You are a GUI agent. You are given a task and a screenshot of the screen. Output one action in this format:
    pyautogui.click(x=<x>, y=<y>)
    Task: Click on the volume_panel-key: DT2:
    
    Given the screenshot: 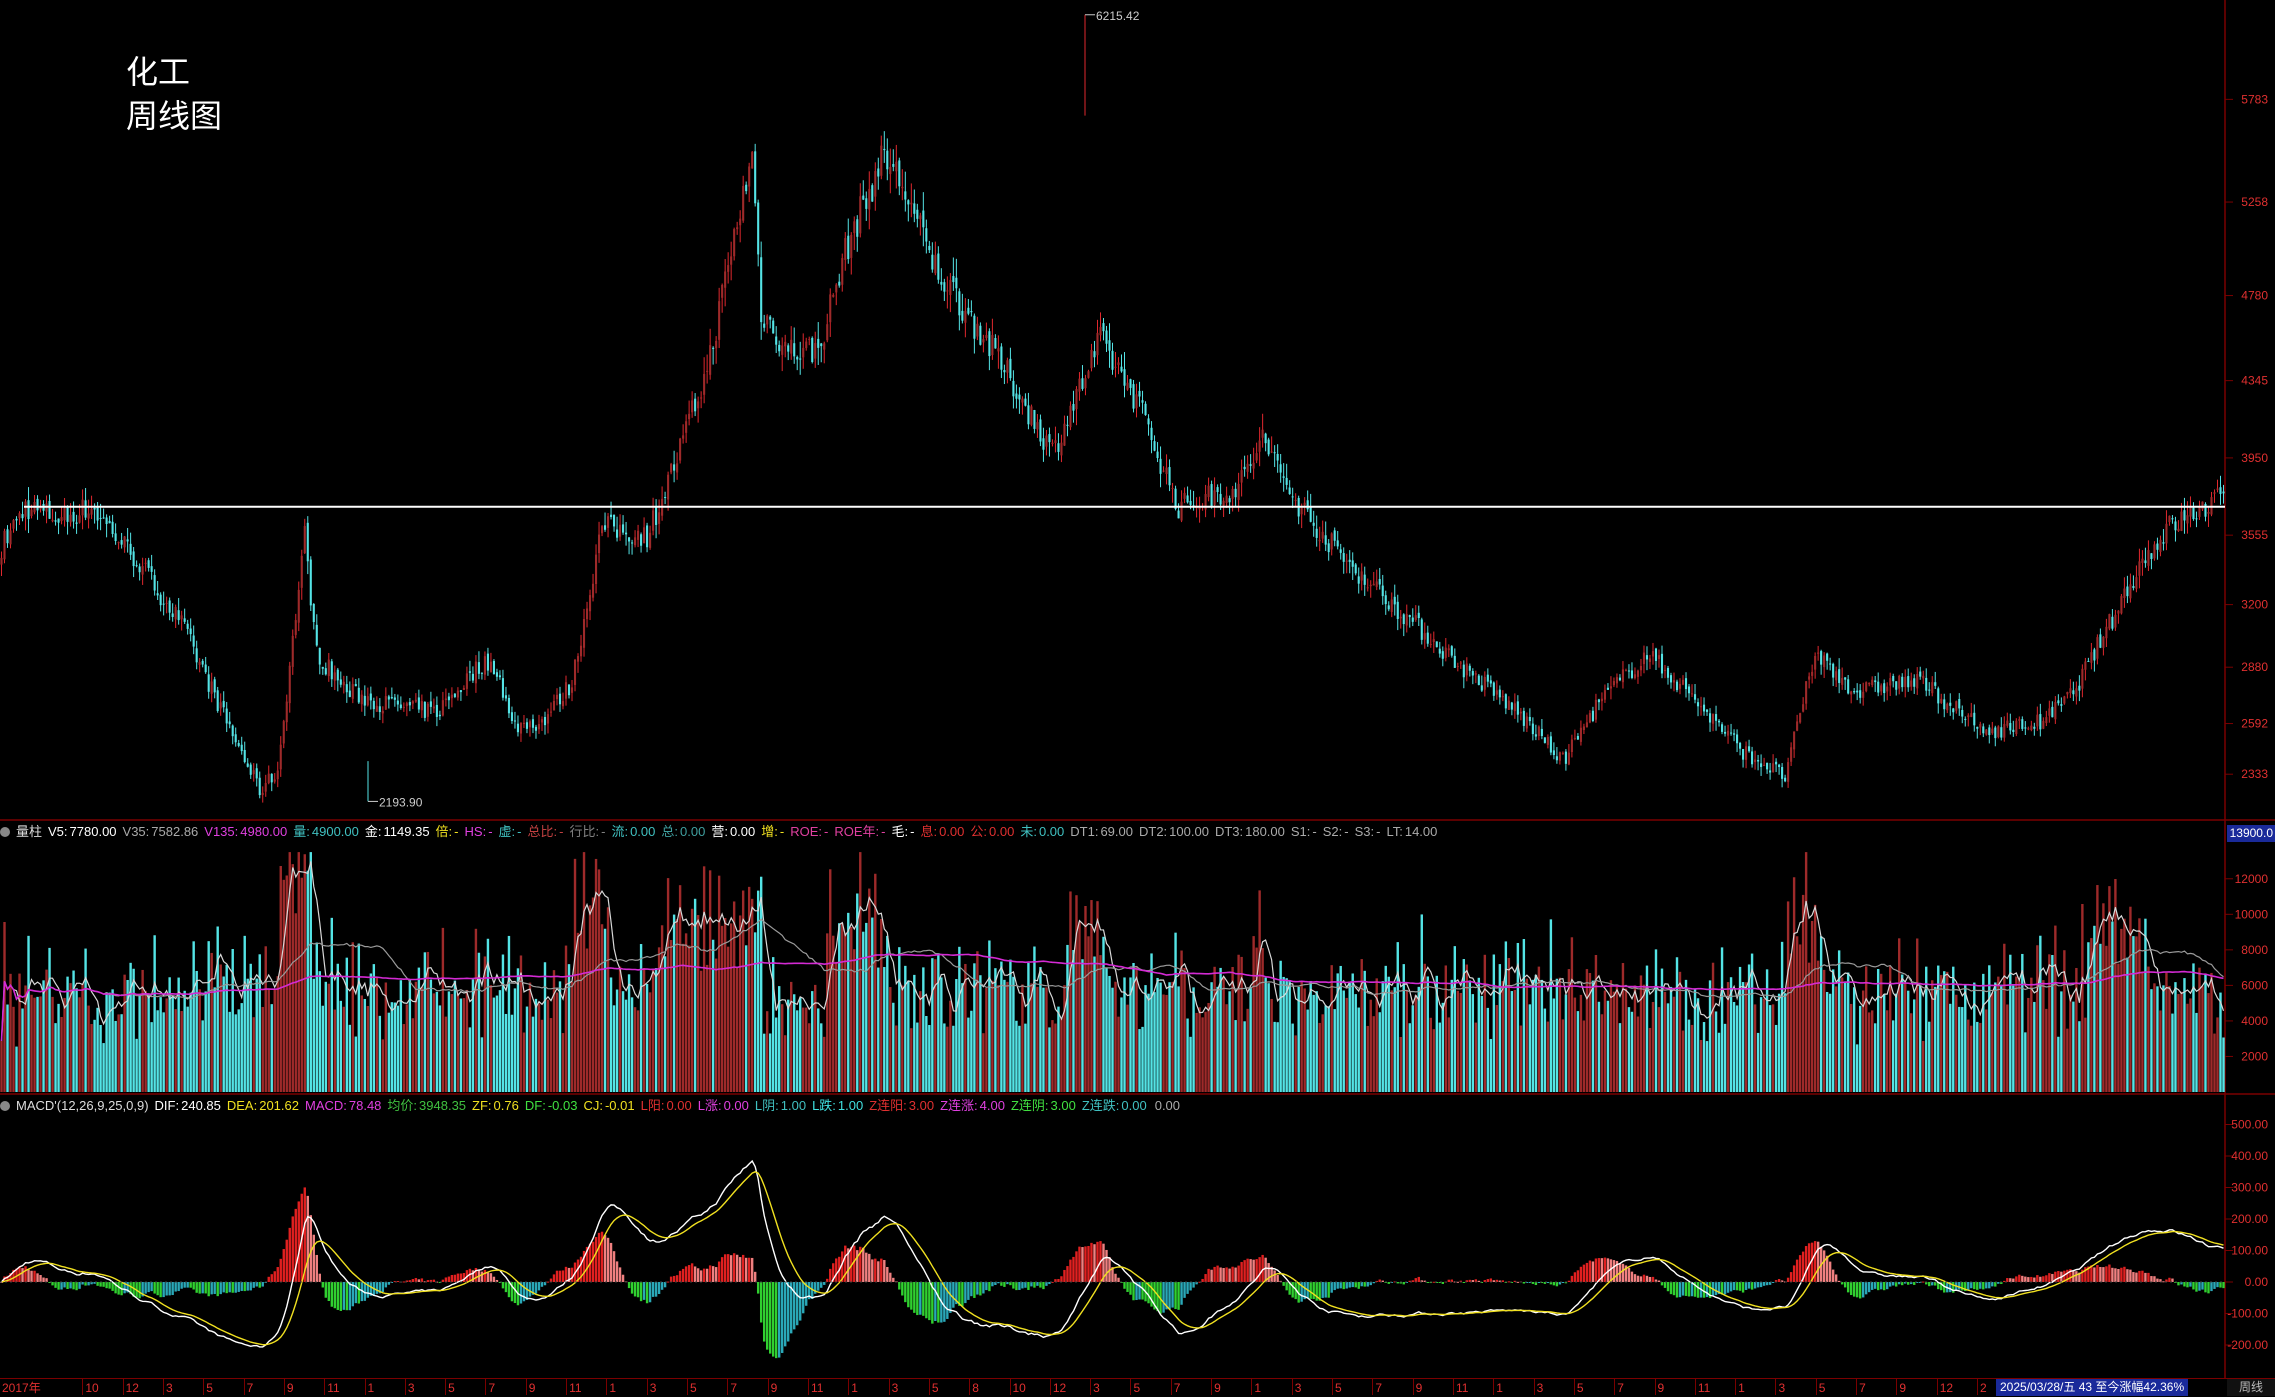 What is the action you would take?
    pyautogui.click(x=1153, y=831)
    